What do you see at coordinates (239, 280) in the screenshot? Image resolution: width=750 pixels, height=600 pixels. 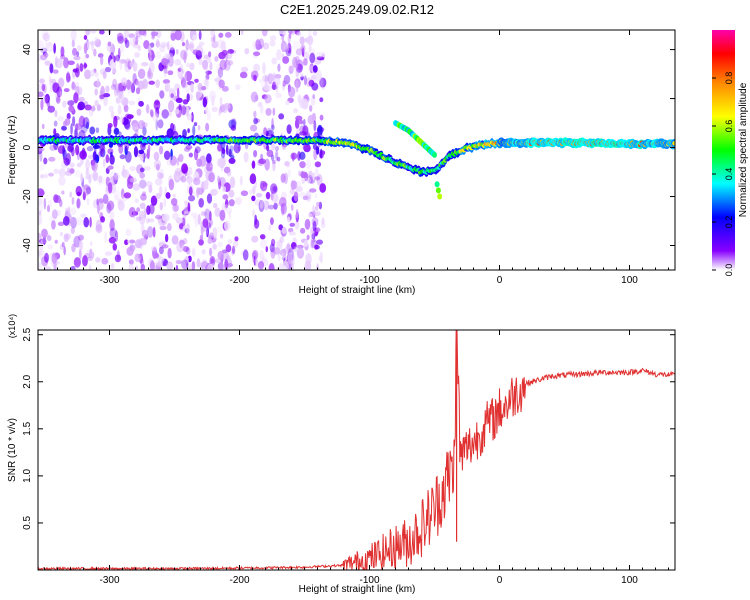 I see `x-tick-label: -200` at bounding box center [239, 280].